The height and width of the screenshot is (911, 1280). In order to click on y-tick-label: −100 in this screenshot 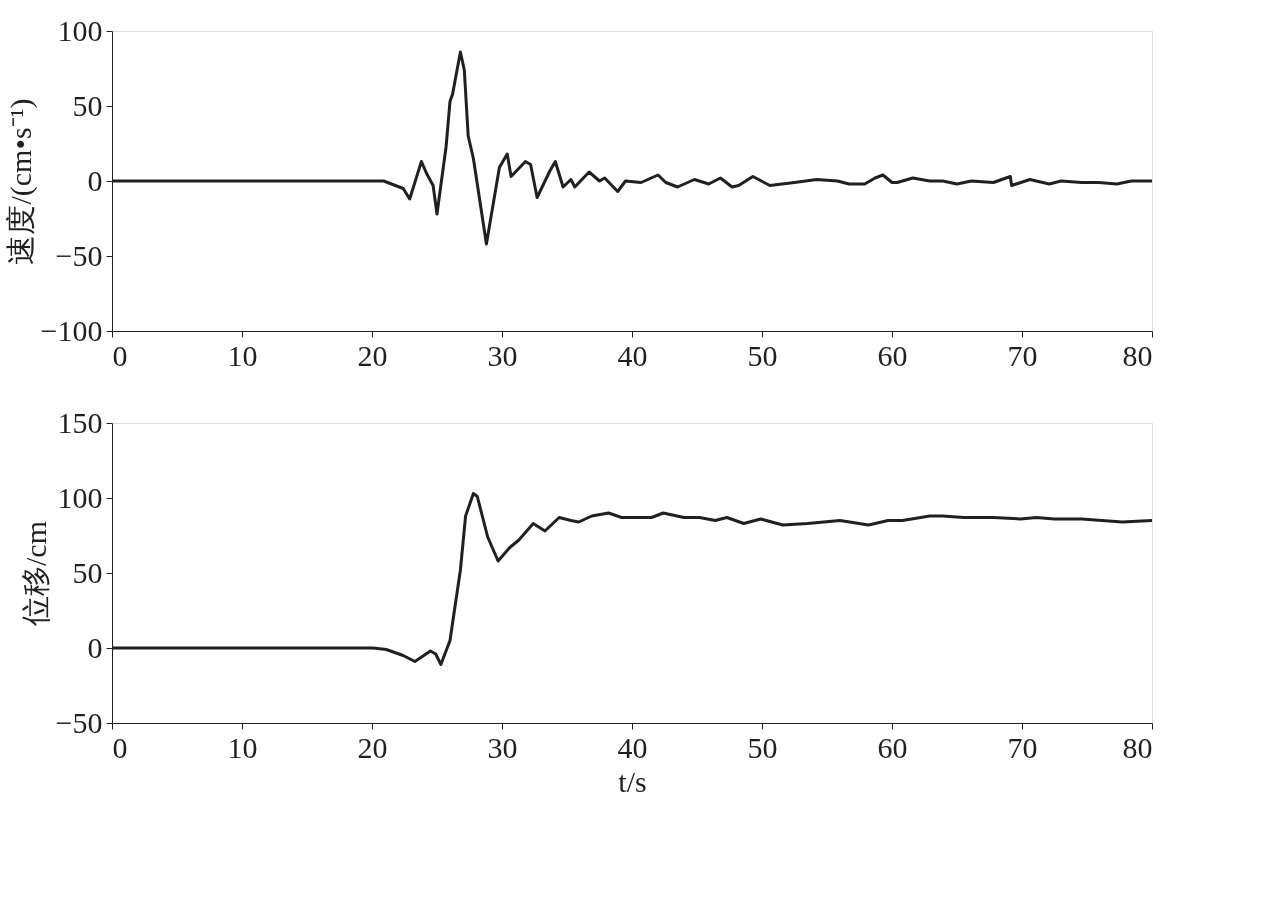, I will do `click(71, 330)`.